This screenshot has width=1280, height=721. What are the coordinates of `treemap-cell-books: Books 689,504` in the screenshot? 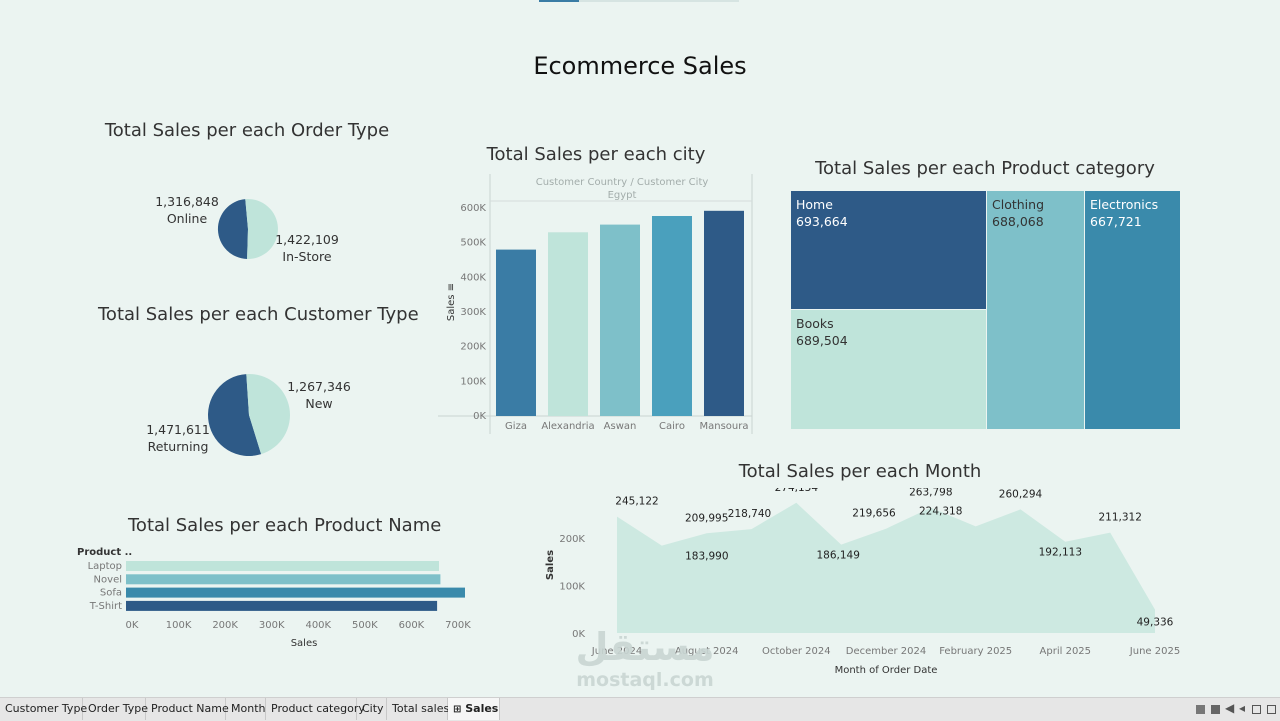 It's located at (889, 369).